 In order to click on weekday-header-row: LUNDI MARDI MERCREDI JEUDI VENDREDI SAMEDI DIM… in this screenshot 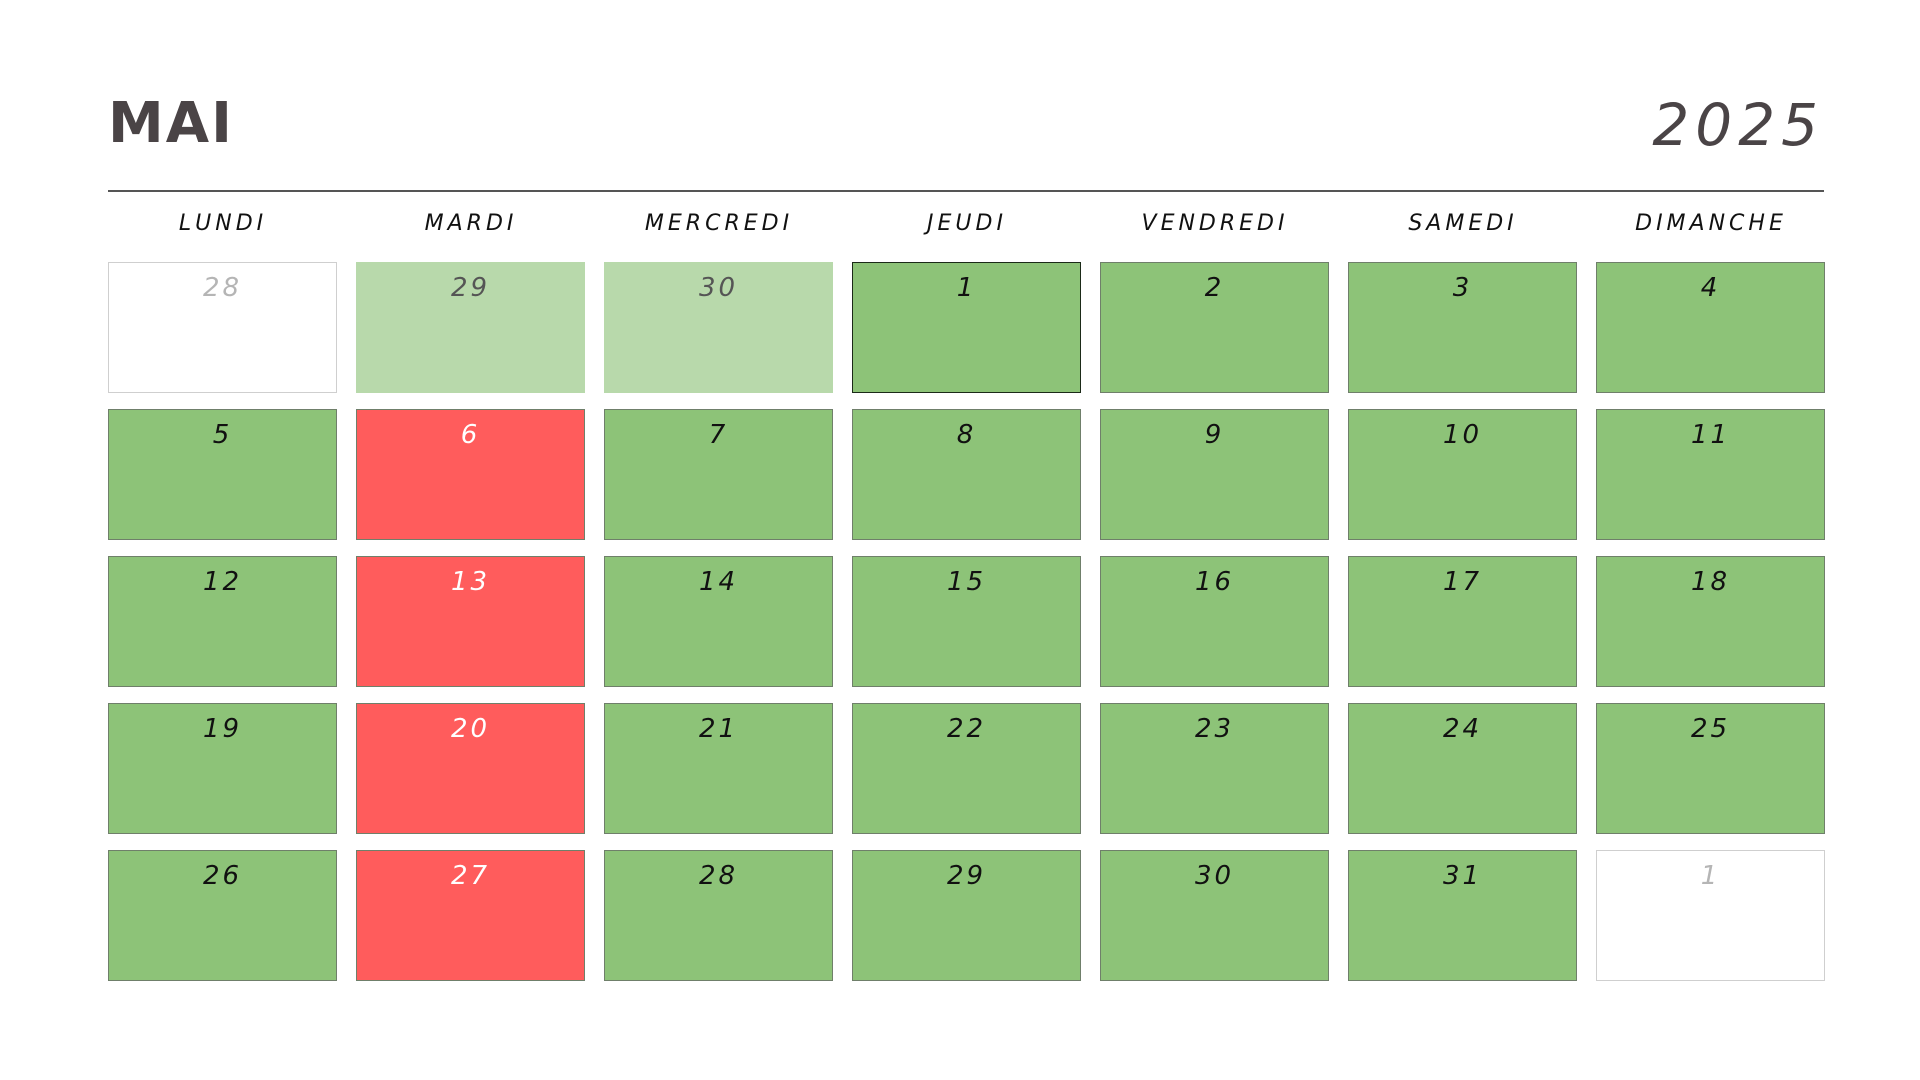, I will do `click(966, 224)`.